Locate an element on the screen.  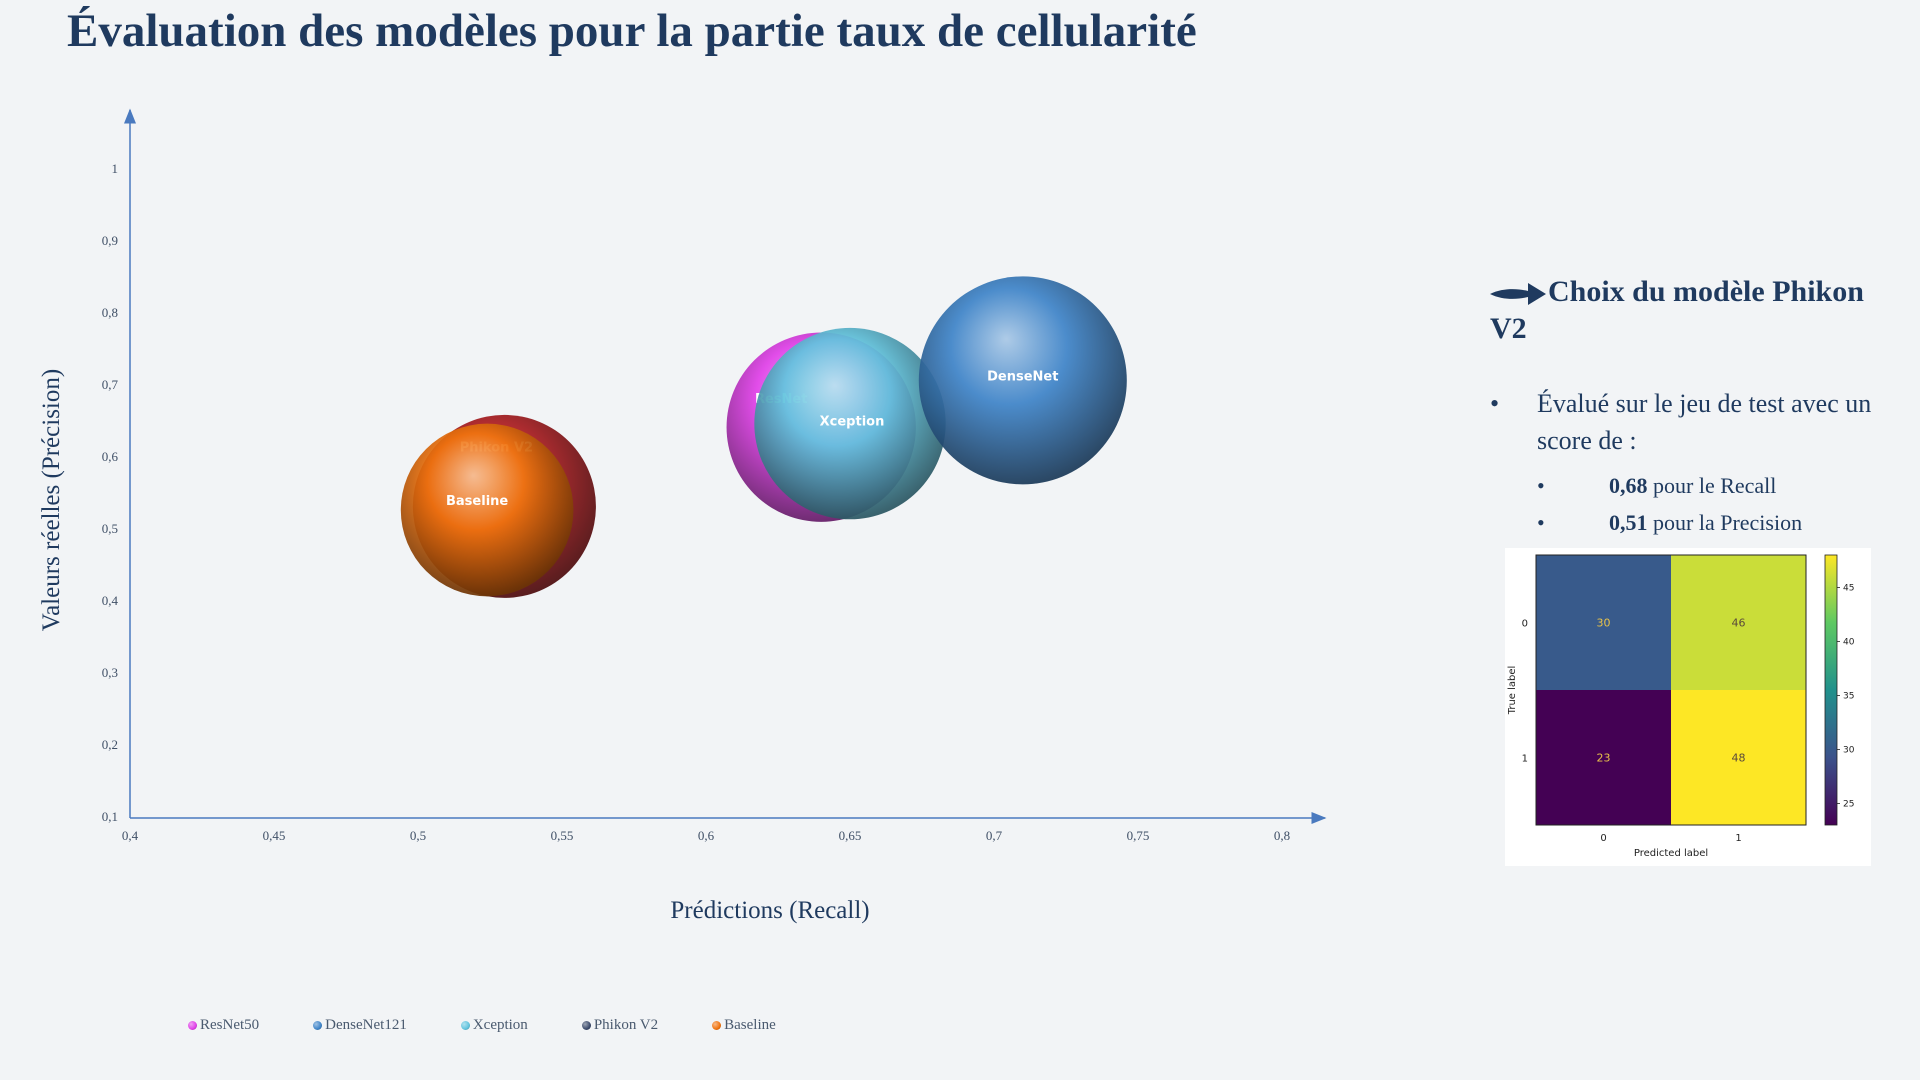
y-tick-label: 0,9 is located at coordinates (110, 240).